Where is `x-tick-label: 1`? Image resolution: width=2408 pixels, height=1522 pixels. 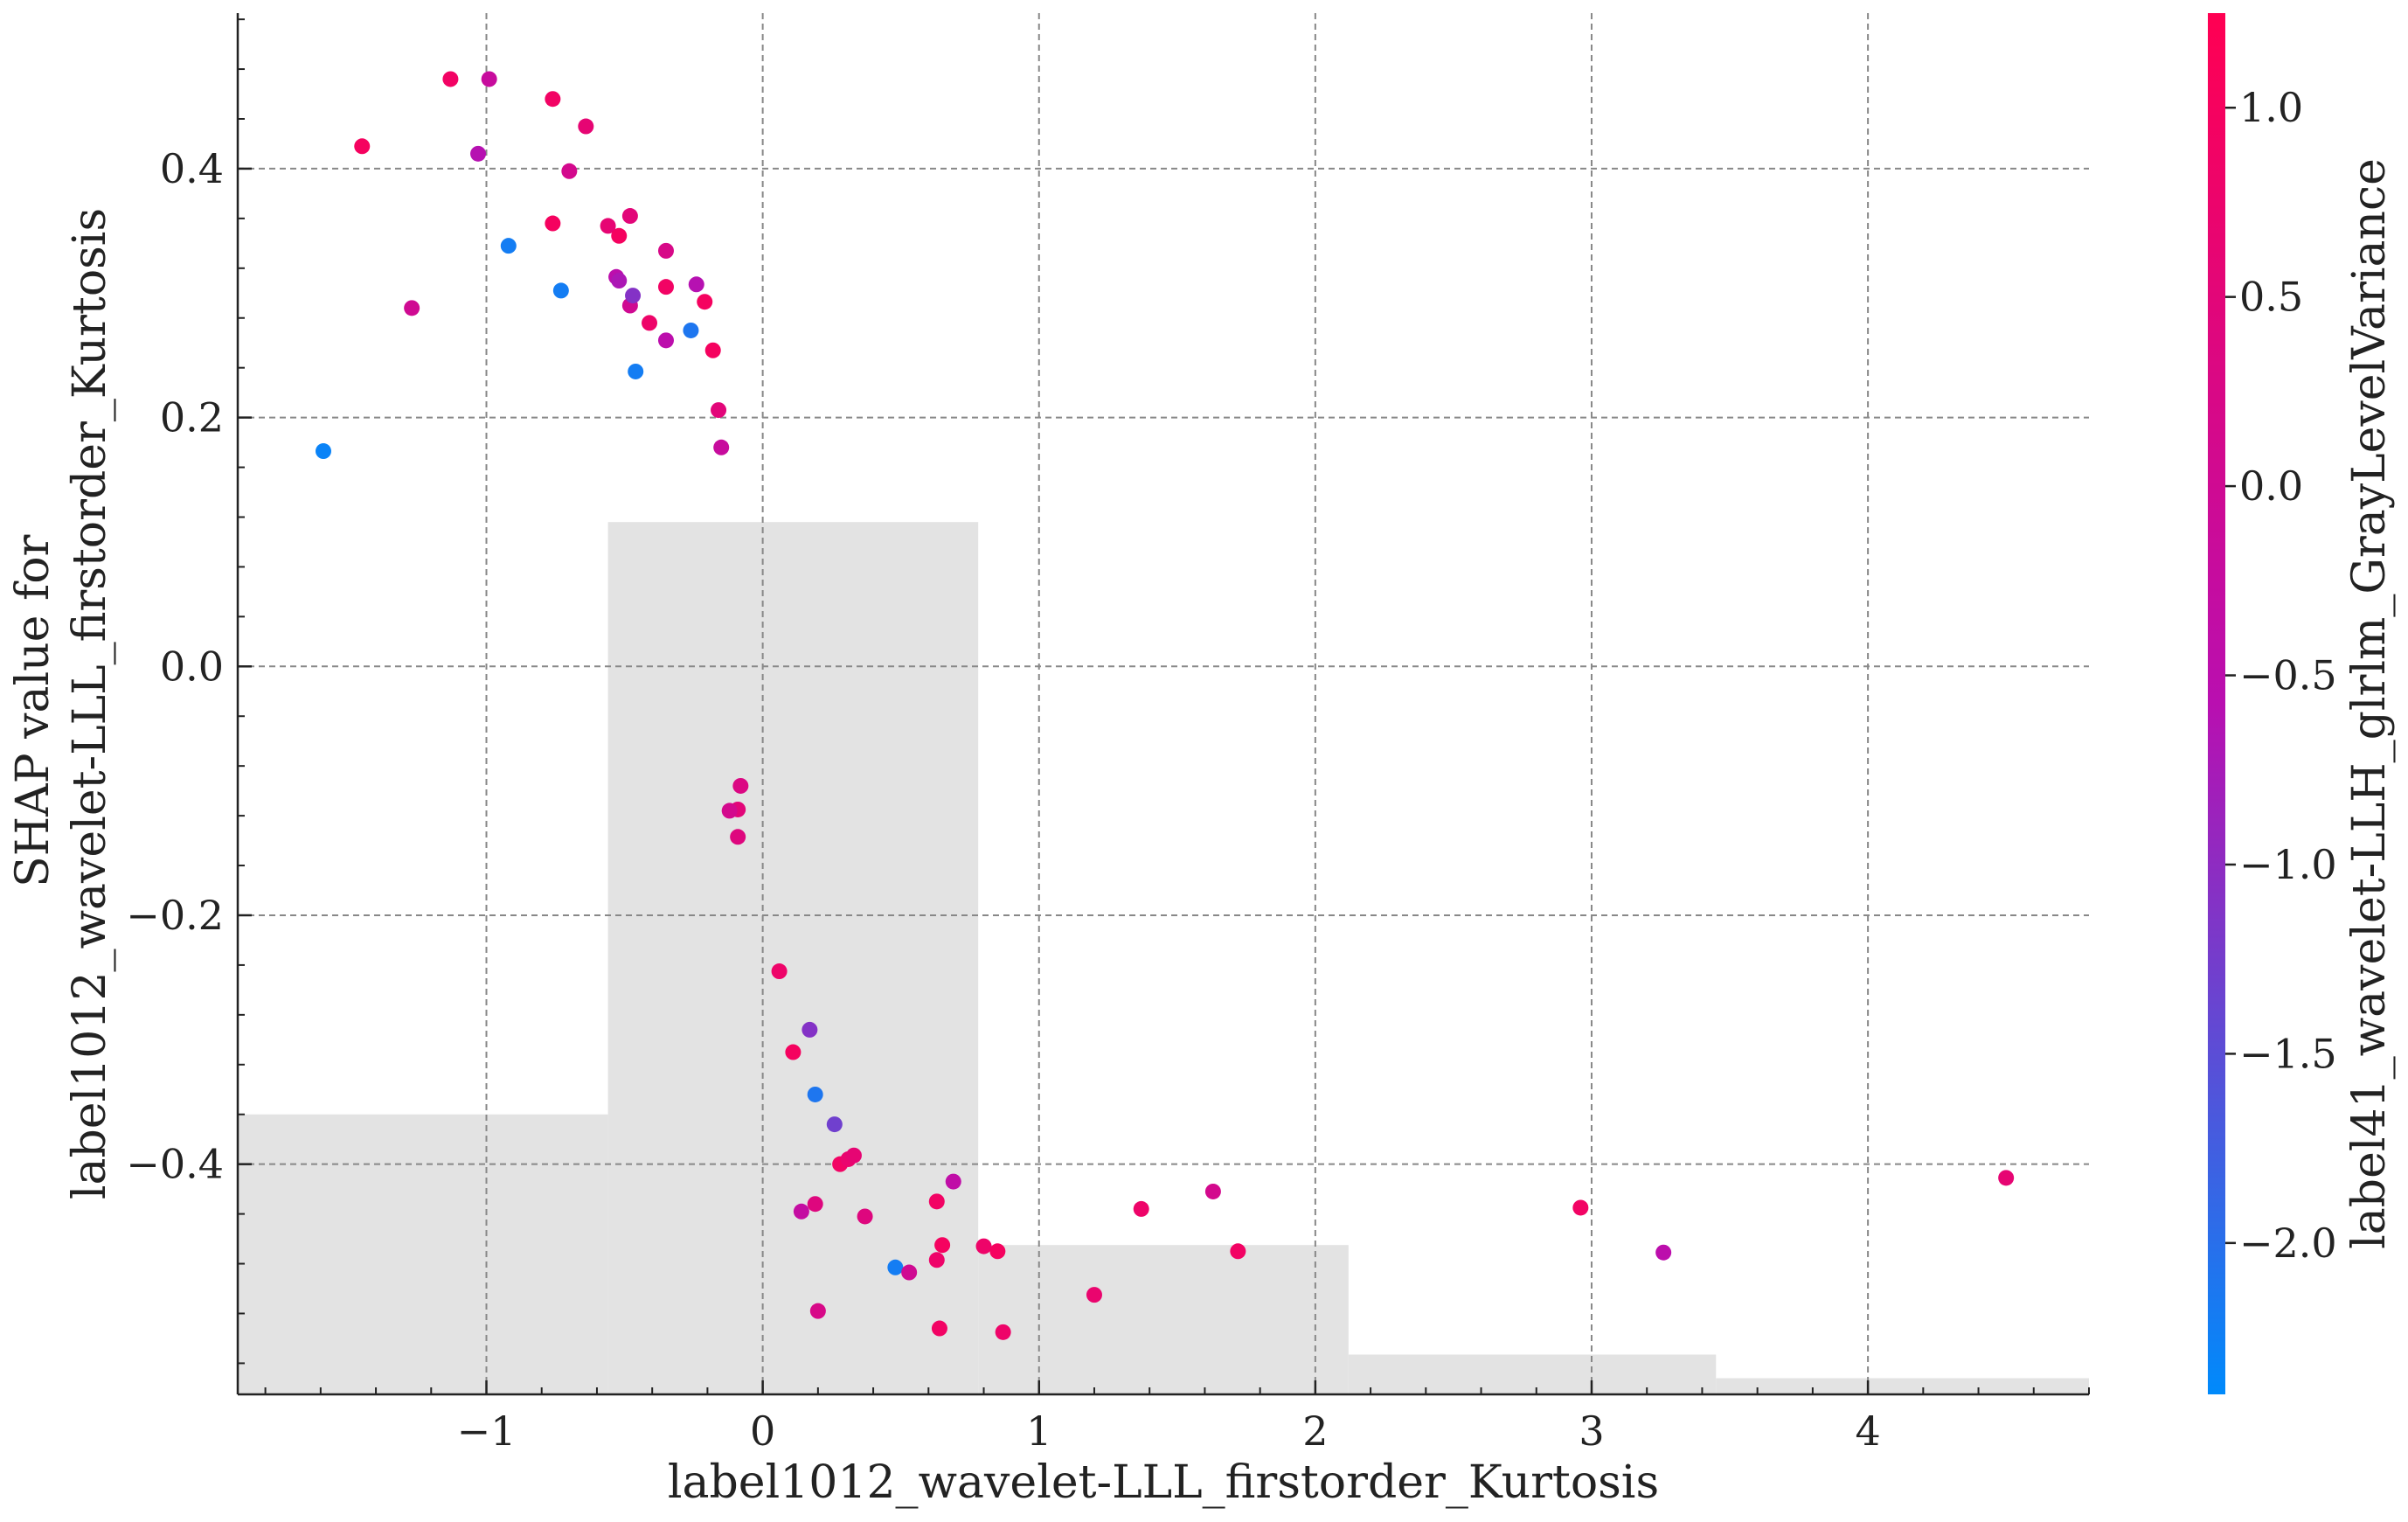 x-tick-label: 1 is located at coordinates (1038, 1431).